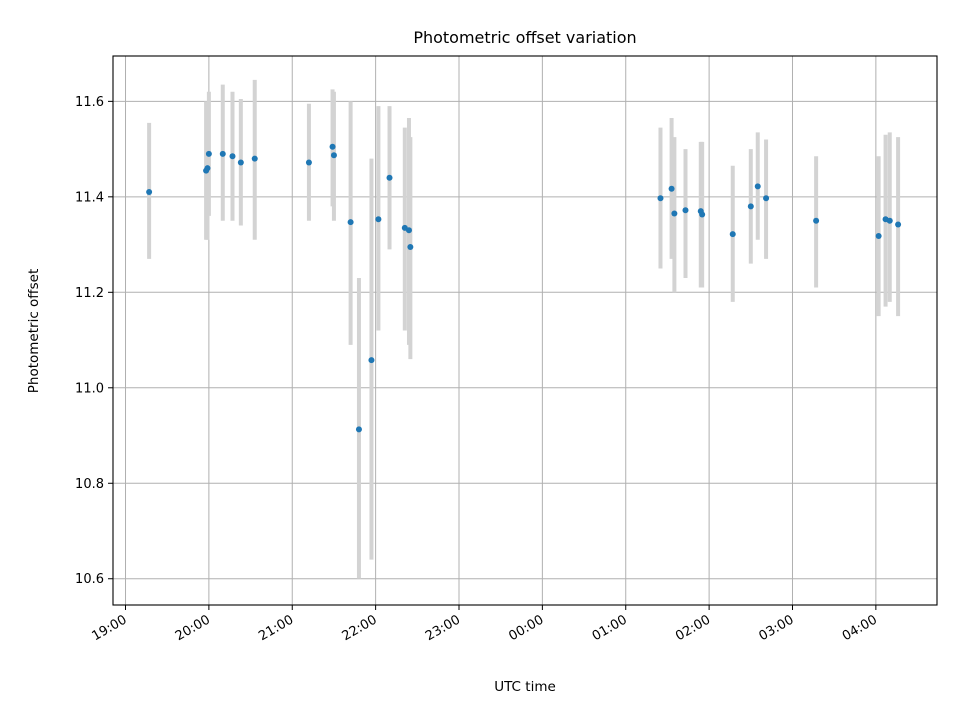  Describe the element at coordinates (89, 579) in the screenshot. I see `y-tick-label: 10.6` at that location.